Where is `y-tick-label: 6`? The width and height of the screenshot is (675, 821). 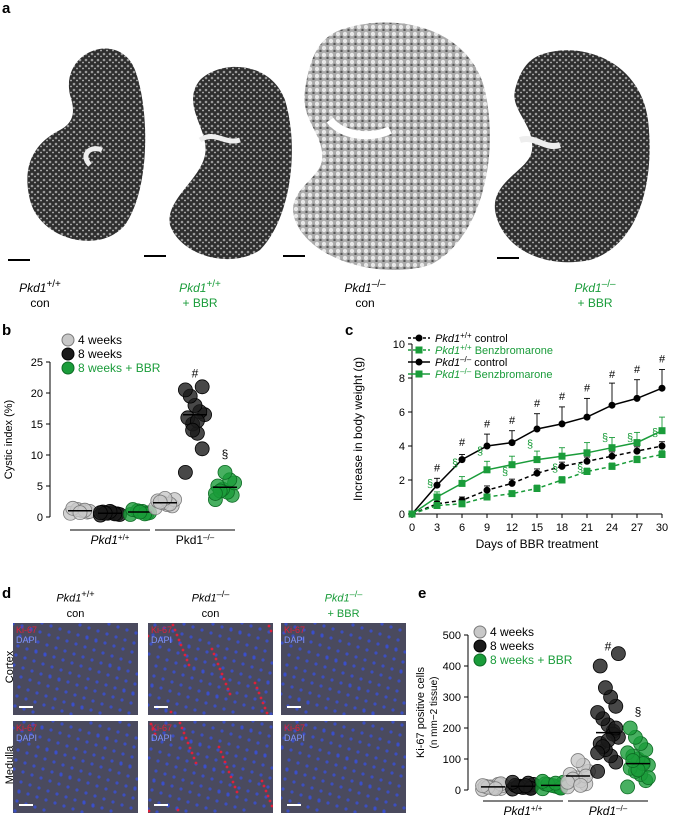 y-tick-label: 6 is located at coordinates (402, 413).